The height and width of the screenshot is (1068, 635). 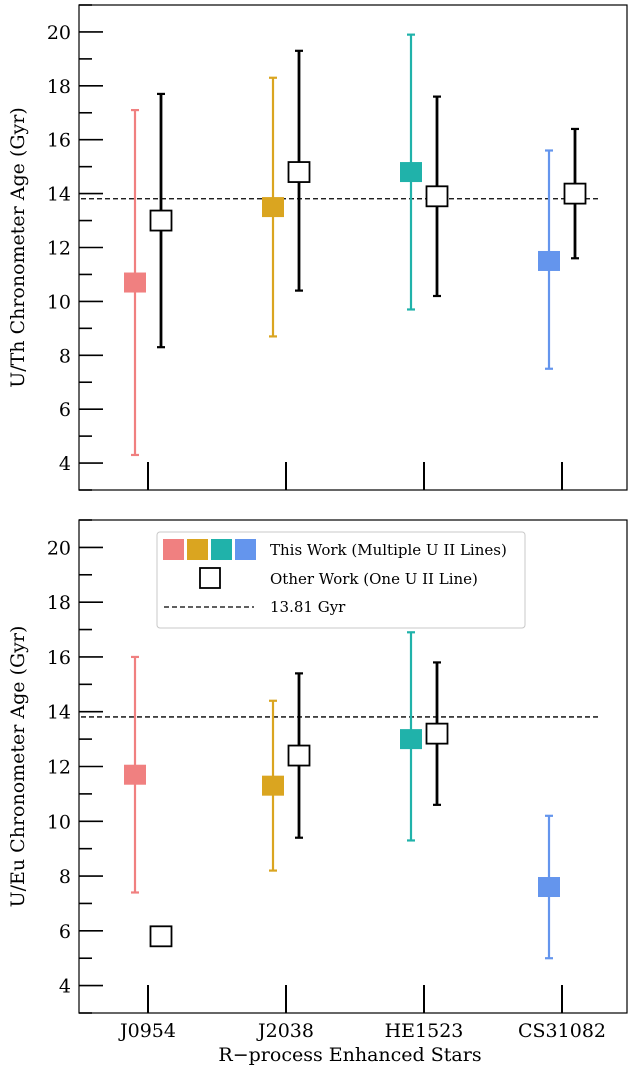 I want to click on legend-label: Other Work (One U II Line), so click(x=374, y=579).